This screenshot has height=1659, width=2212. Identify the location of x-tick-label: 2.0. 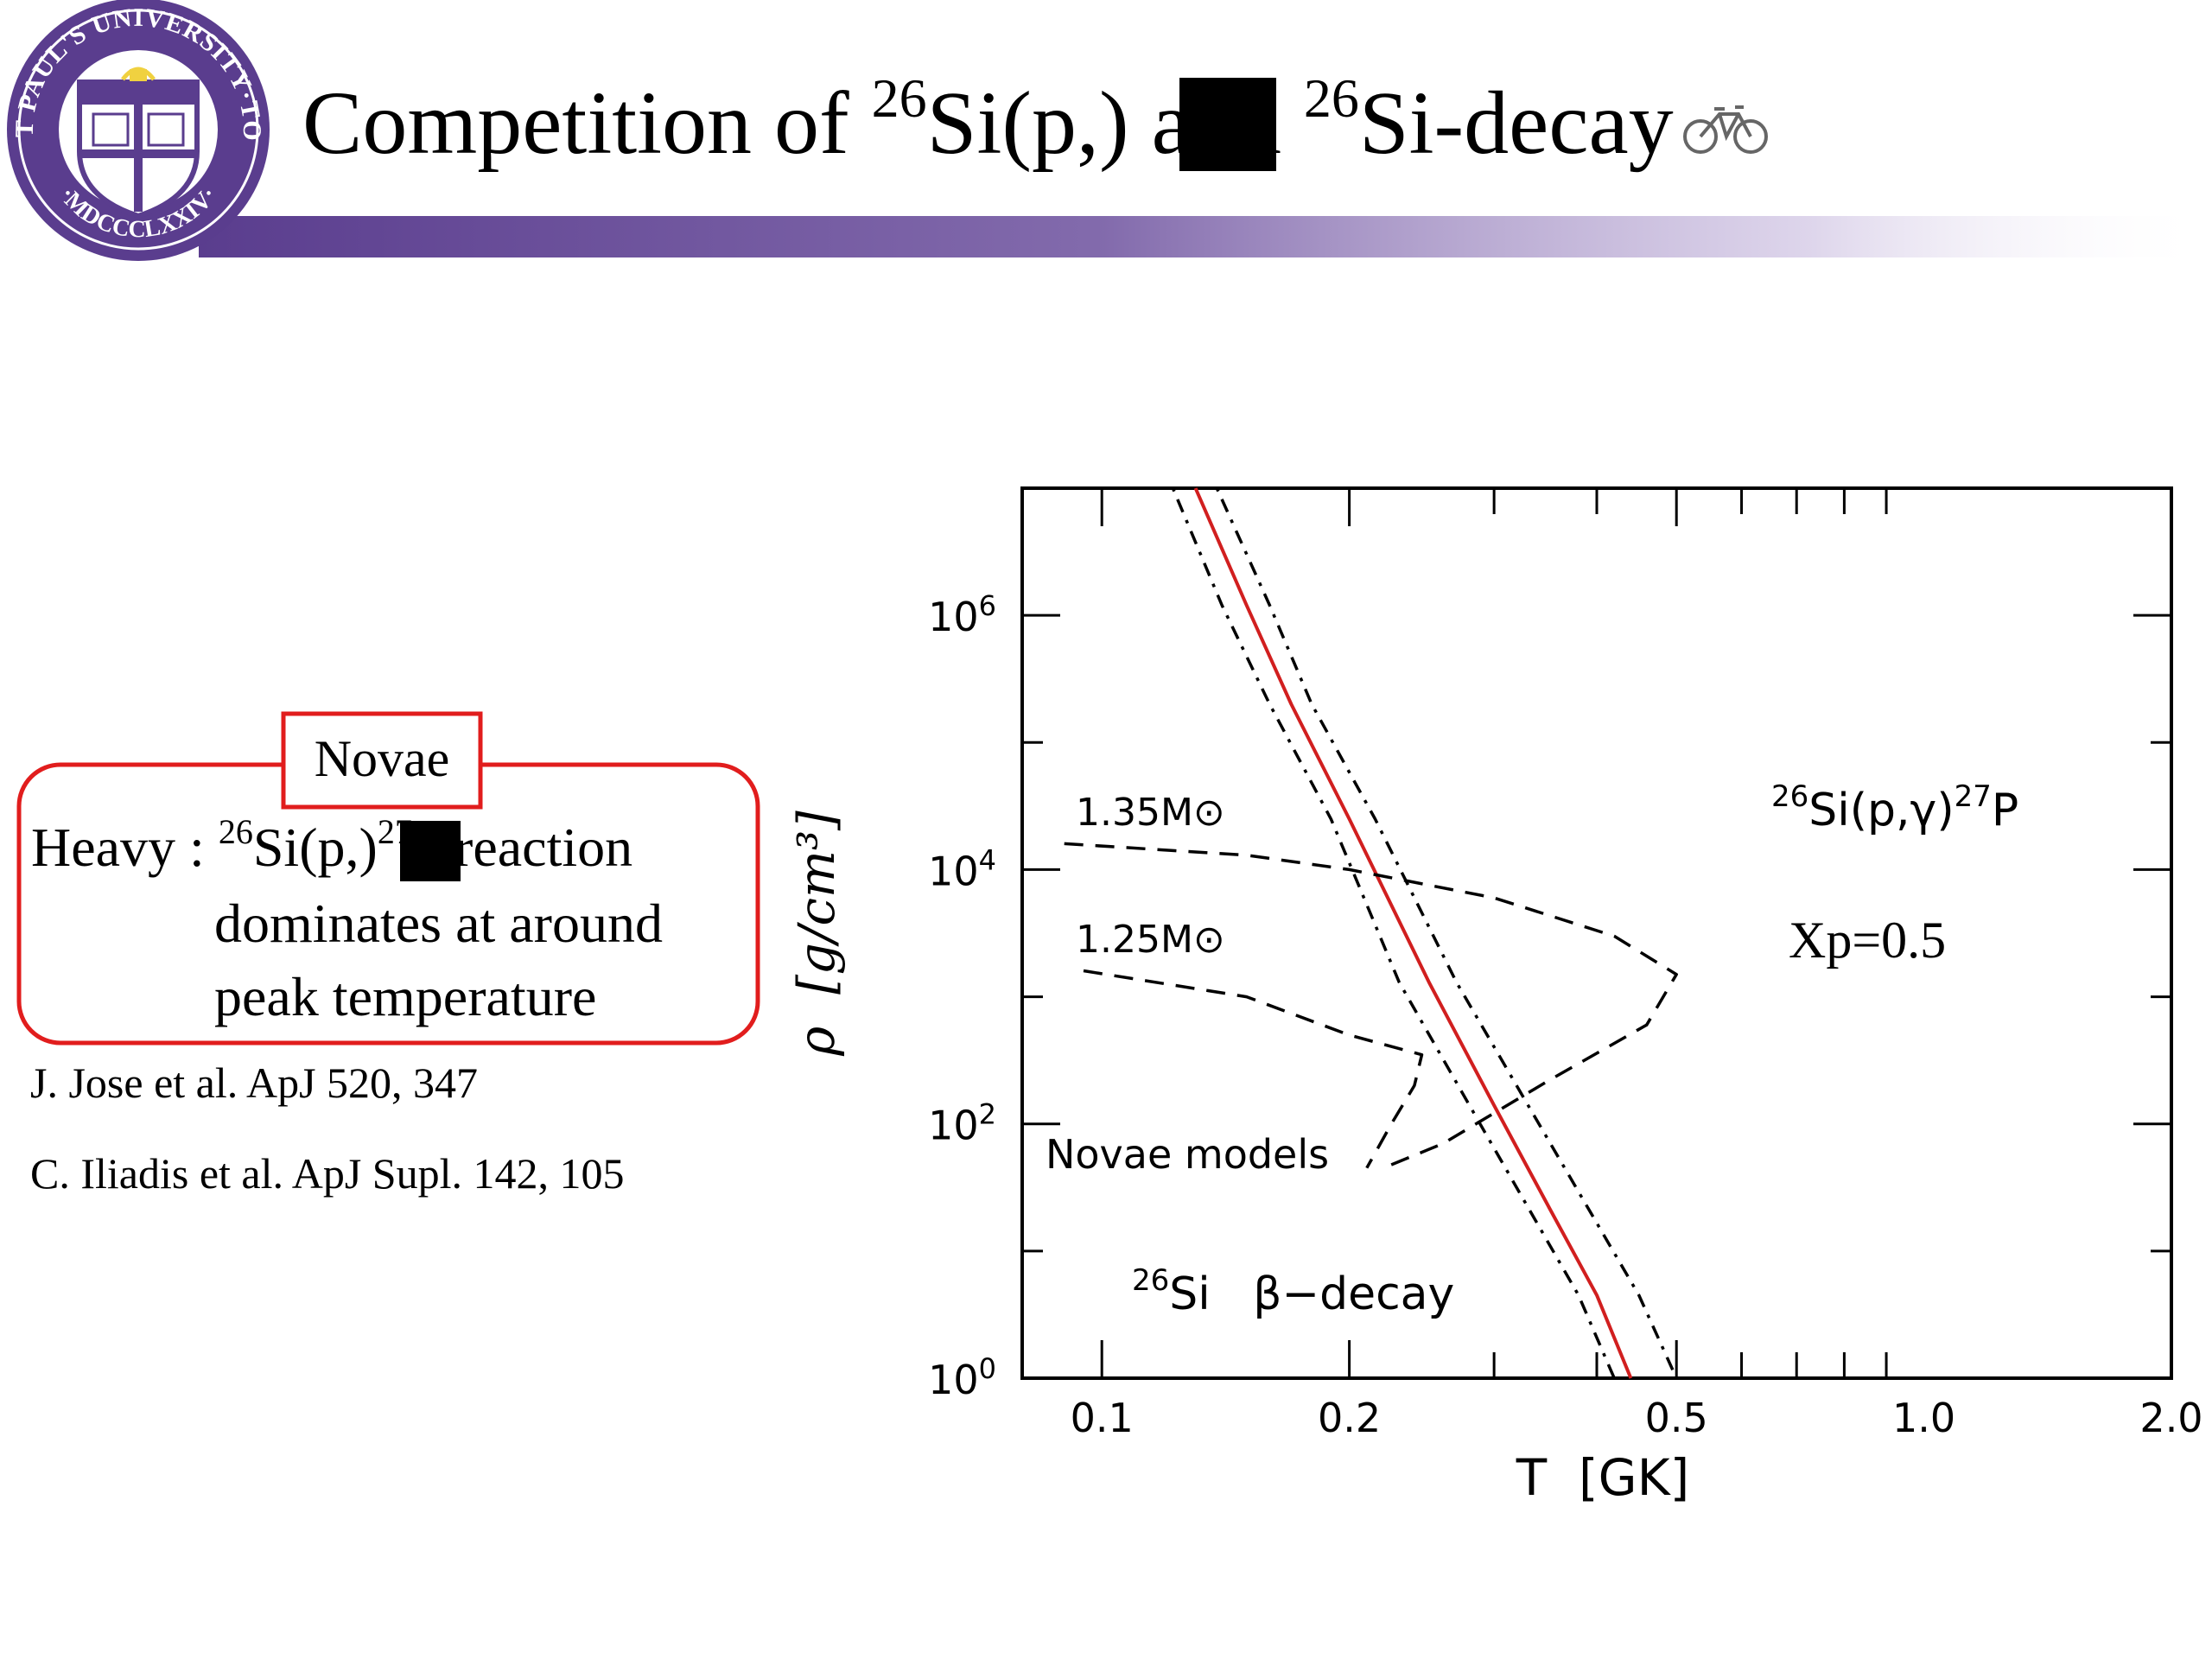
(2170, 1418).